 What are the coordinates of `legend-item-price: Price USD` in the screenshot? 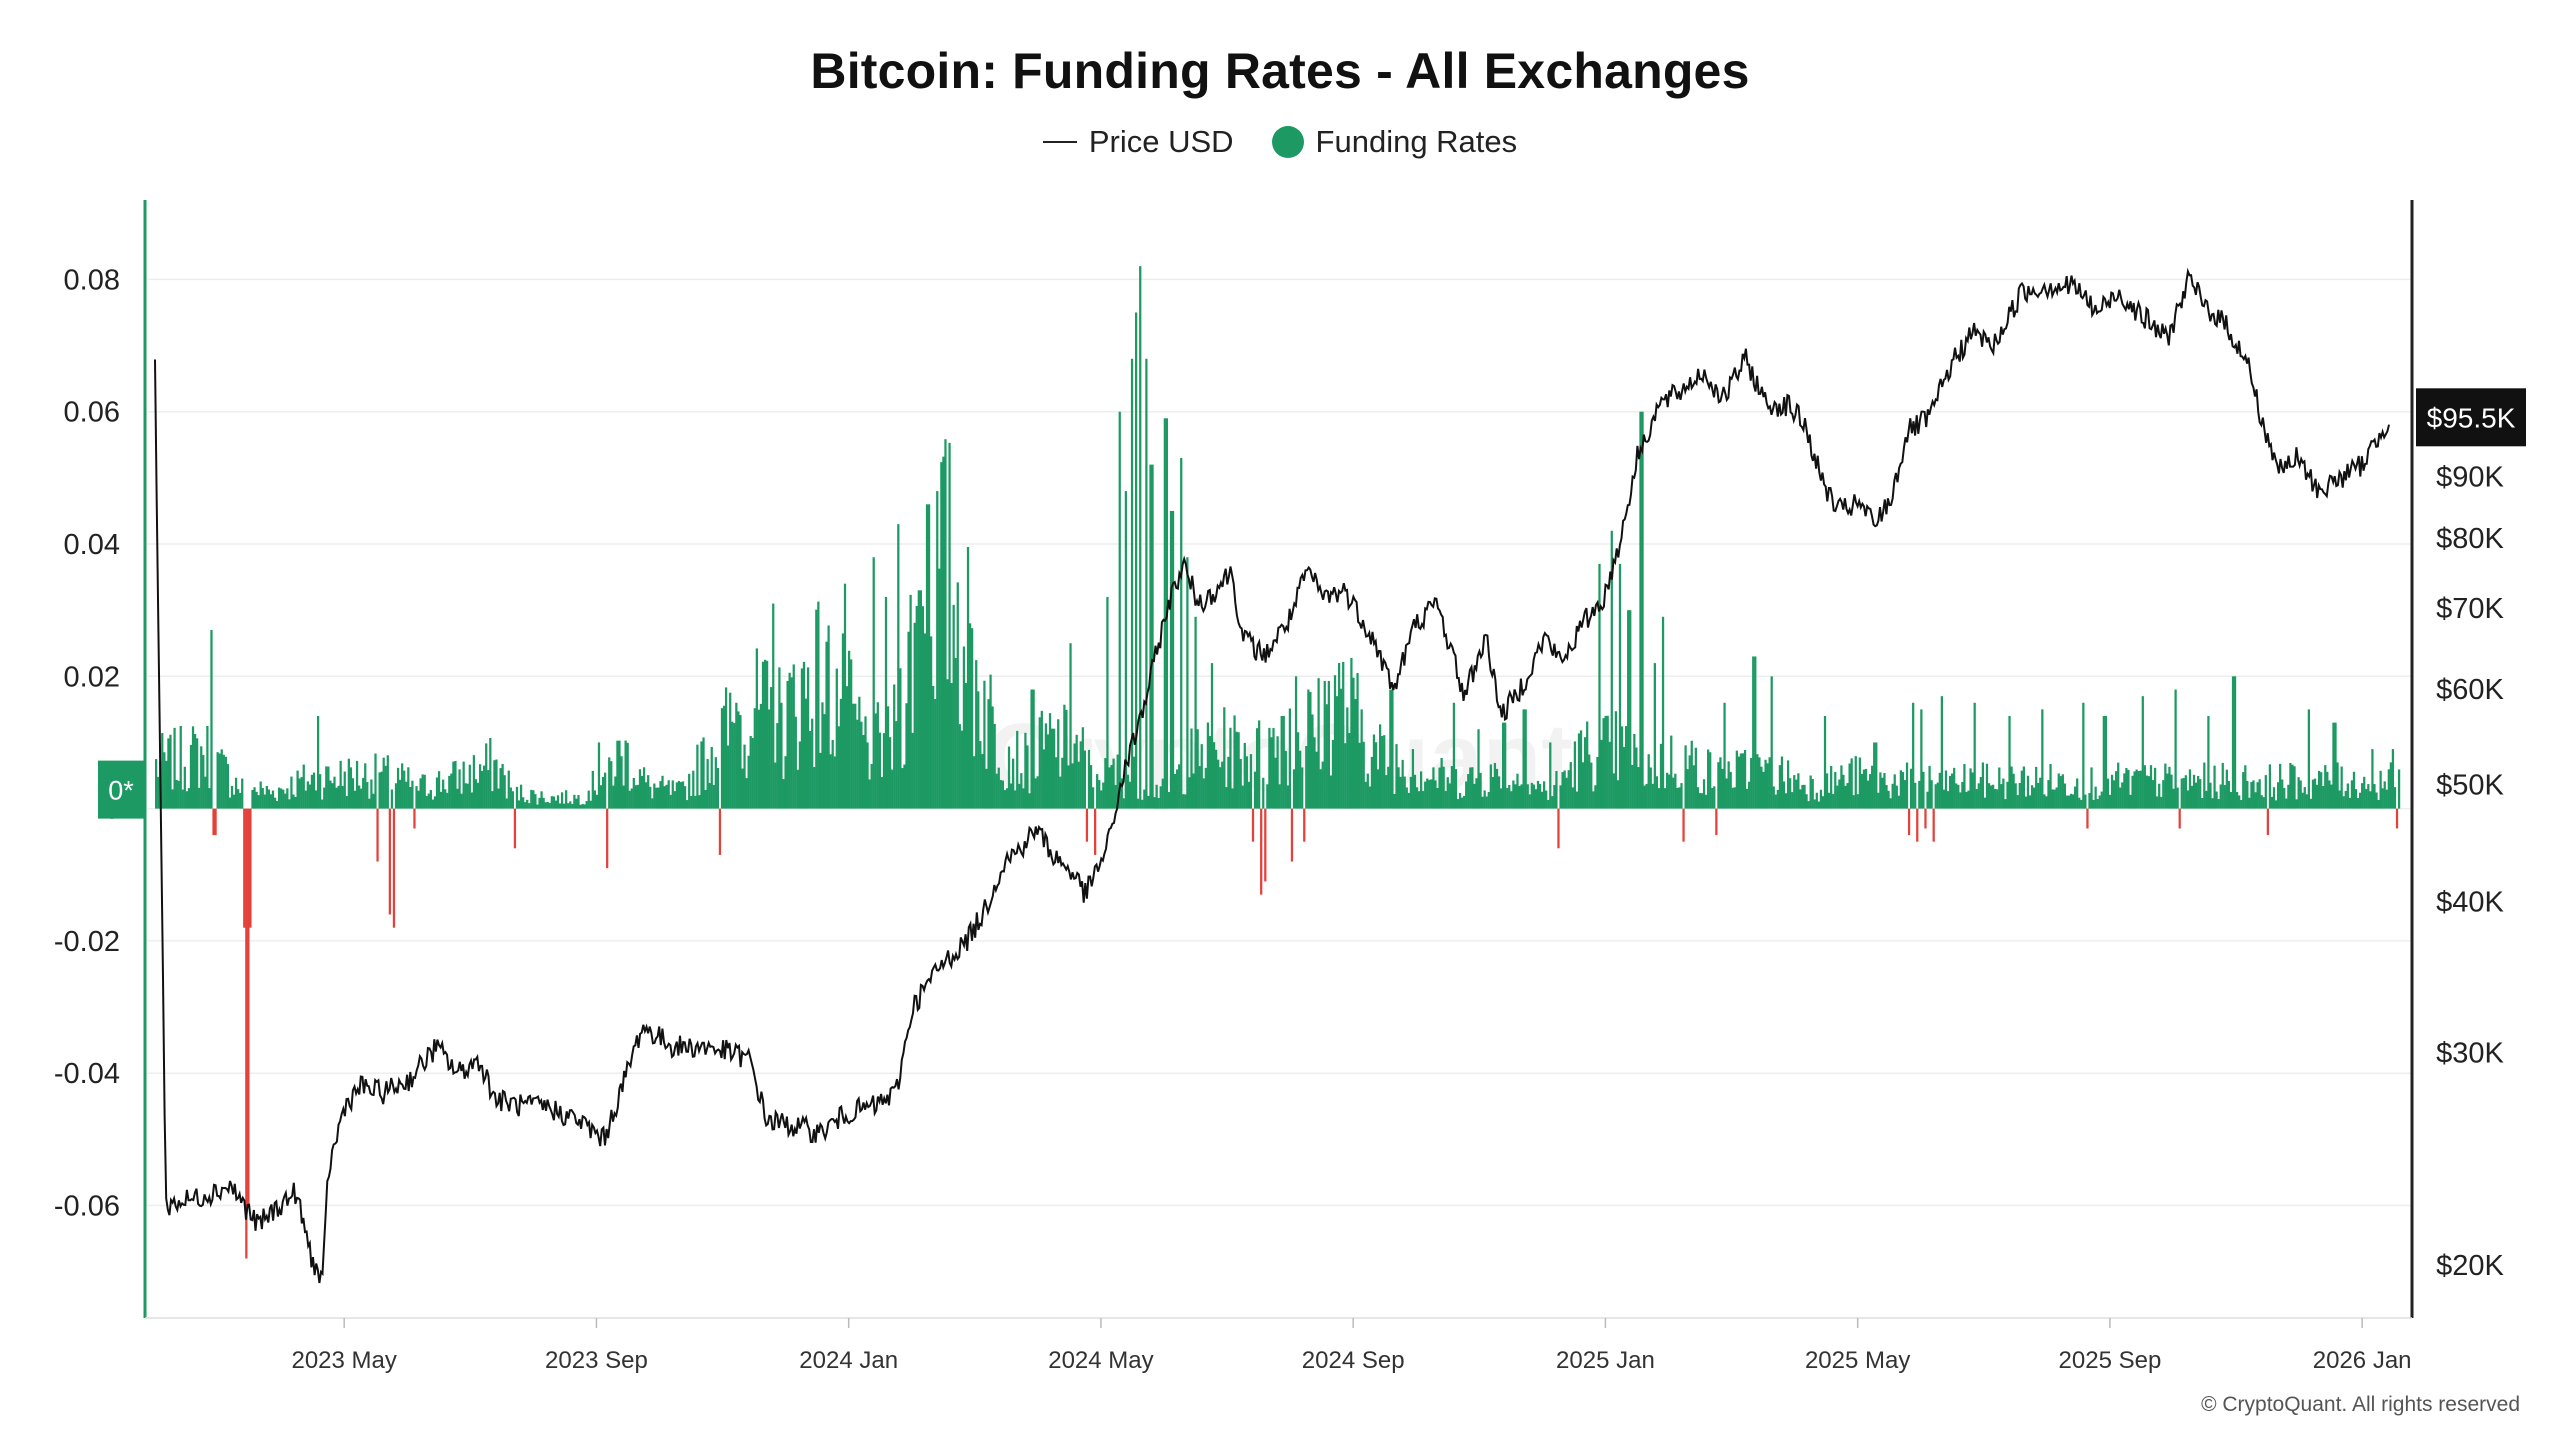 It's located at (1138, 142).